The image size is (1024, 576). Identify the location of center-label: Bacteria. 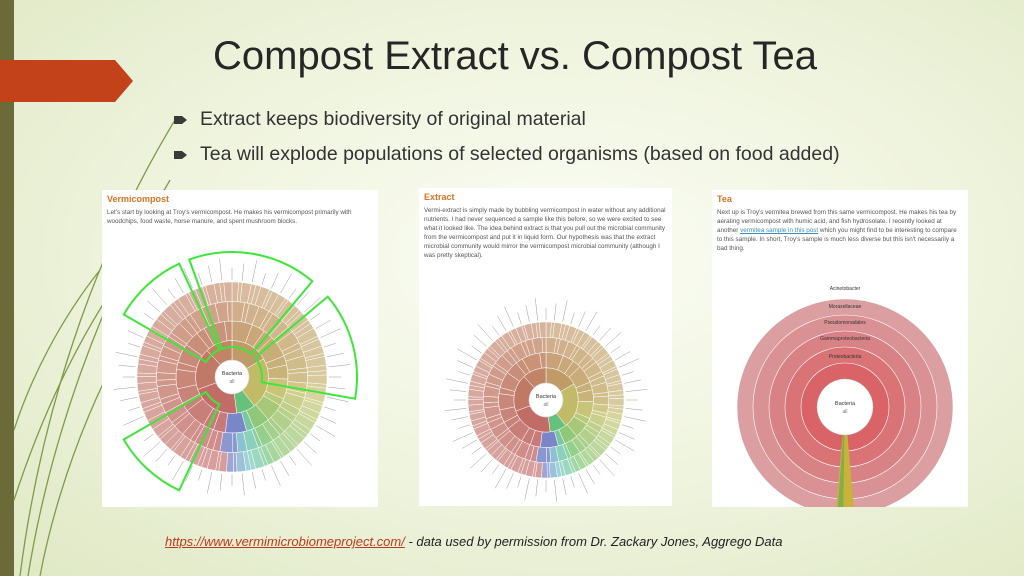
(232, 374).